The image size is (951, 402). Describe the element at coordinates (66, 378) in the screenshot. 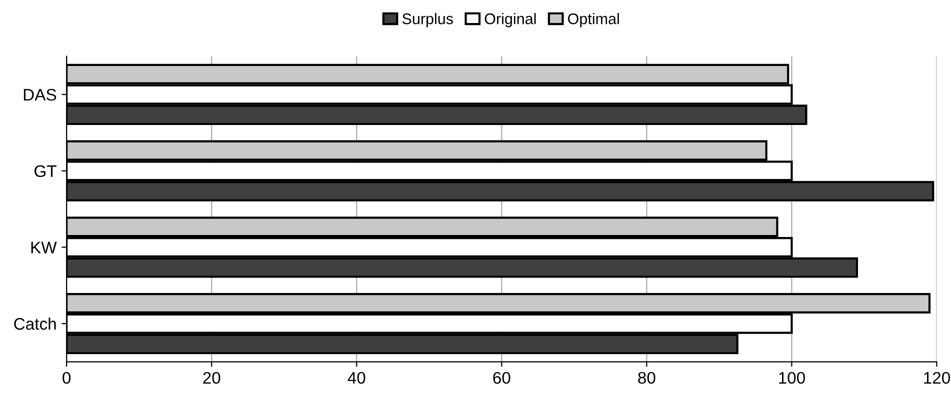

I see `x-tick-label: 0` at that location.